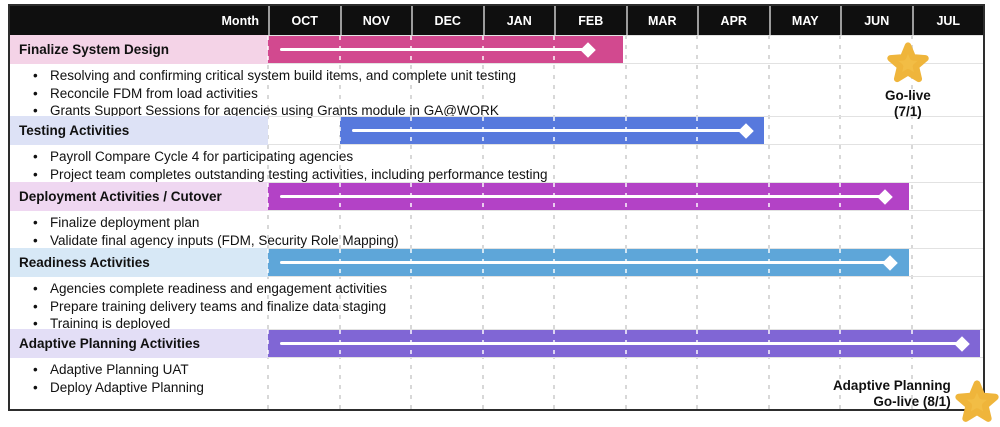 The width and height of the screenshot is (1000, 427). I want to click on task-label: Readiness Activities, so click(139, 262).